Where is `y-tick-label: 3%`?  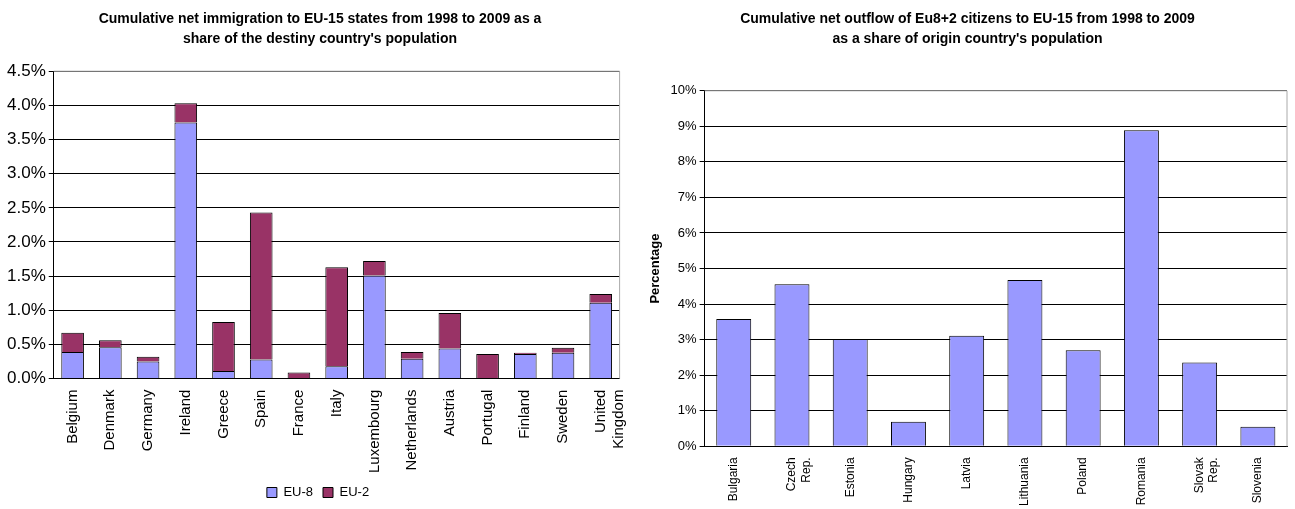
y-tick-label: 3% is located at coordinates (687, 339).